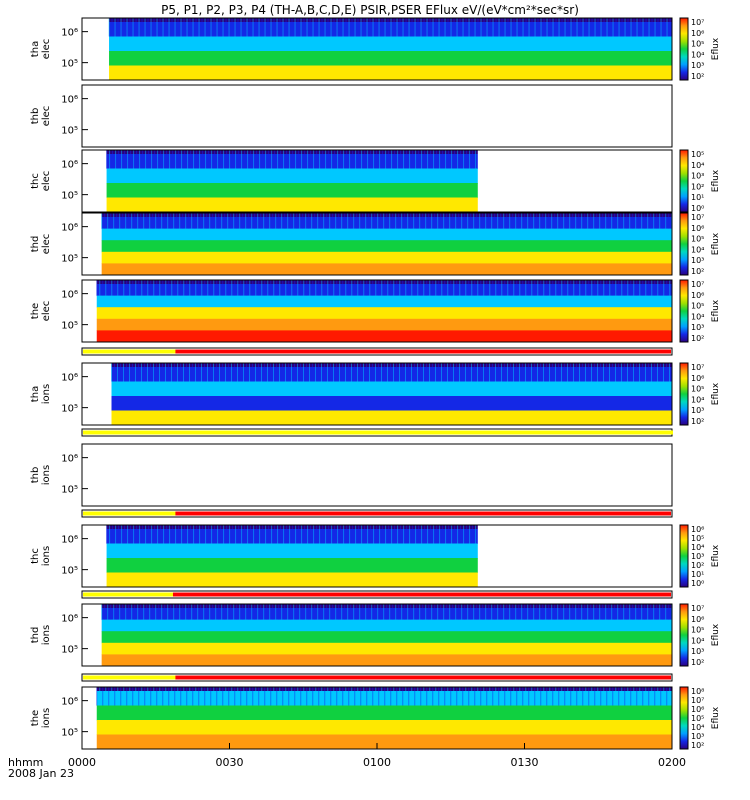 The width and height of the screenshot is (750, 800). What do you see at coordinates (697, 700) in the screenshot?
I see `cbar-tick: 10⁷` at bounding box center [697, 700].